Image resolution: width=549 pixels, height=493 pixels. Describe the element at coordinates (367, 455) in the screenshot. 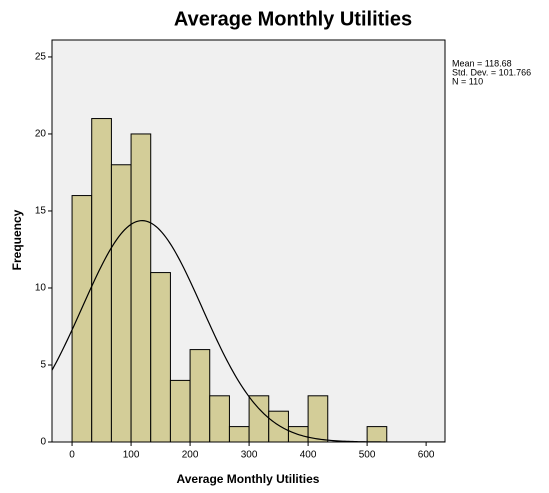

I see `x-tick-label: 500` at that location.